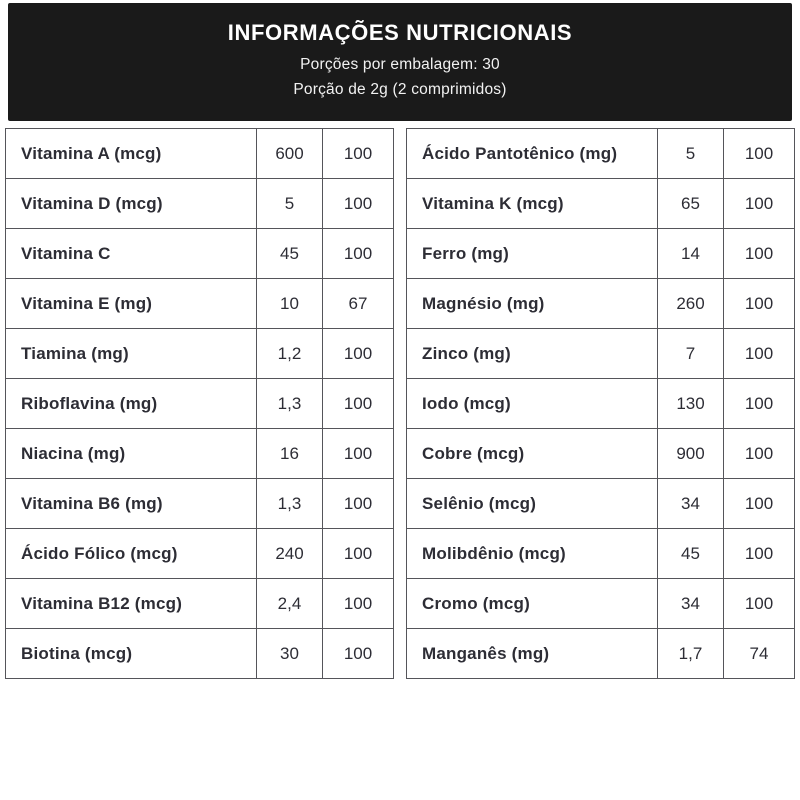 The height and width of the screenshot is (800, 800). What do you see at coordinates (532, 653) in the screenshot?
I see `nutrient-name: Manganês (mg)` at bounding box center [532, 653].